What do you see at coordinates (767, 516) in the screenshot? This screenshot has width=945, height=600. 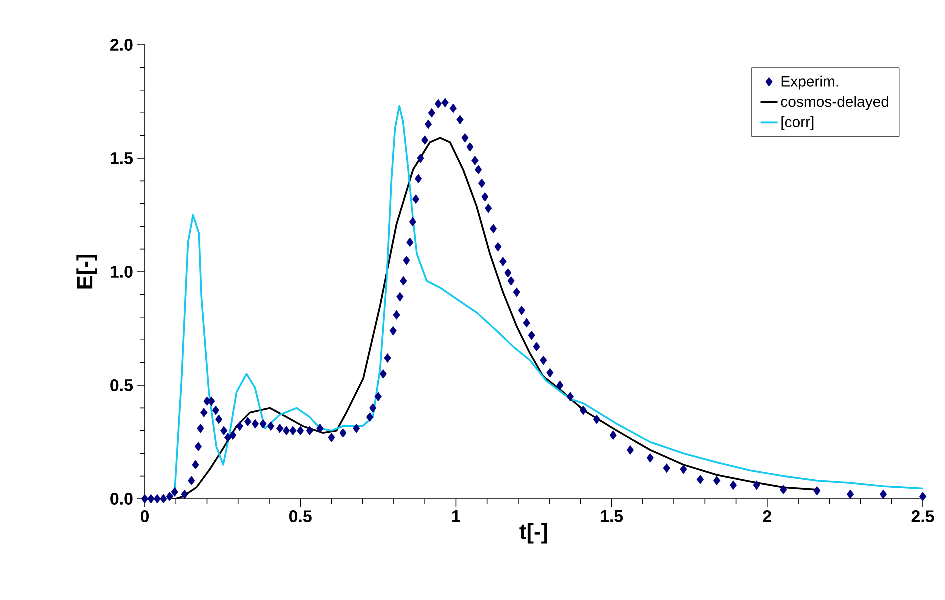 I see `x-tick-label: 2` at bounding box center [767, 516].